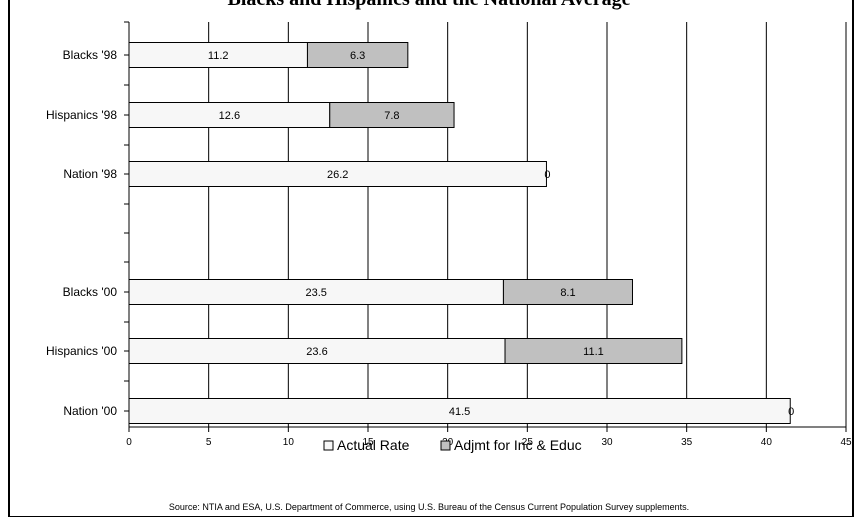 The image size is (858, 521). Describe the element at coordinates (607, 442) in the screenshot. I see `x-tick-label: 30` at that location.